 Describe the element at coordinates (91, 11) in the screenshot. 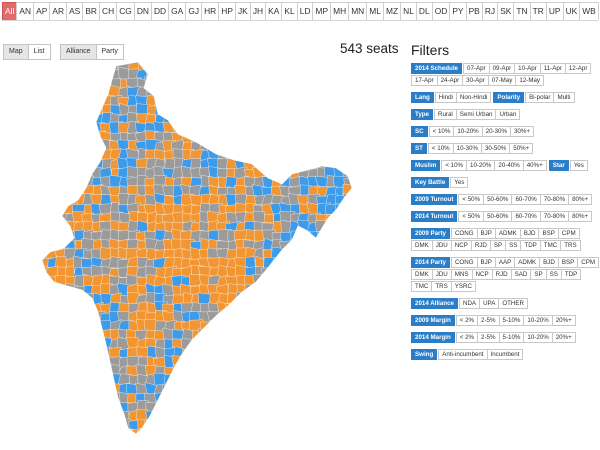

I see `state-tab-br: BR` at that location.